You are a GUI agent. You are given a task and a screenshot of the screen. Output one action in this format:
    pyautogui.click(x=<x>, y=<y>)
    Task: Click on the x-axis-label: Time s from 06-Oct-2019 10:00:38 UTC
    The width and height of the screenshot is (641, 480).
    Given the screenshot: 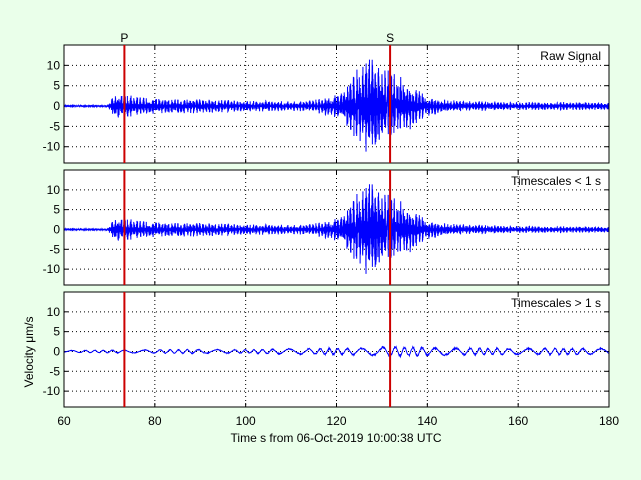 What is the action you would take?
    pyautogui.click(x=336, y=438)
    